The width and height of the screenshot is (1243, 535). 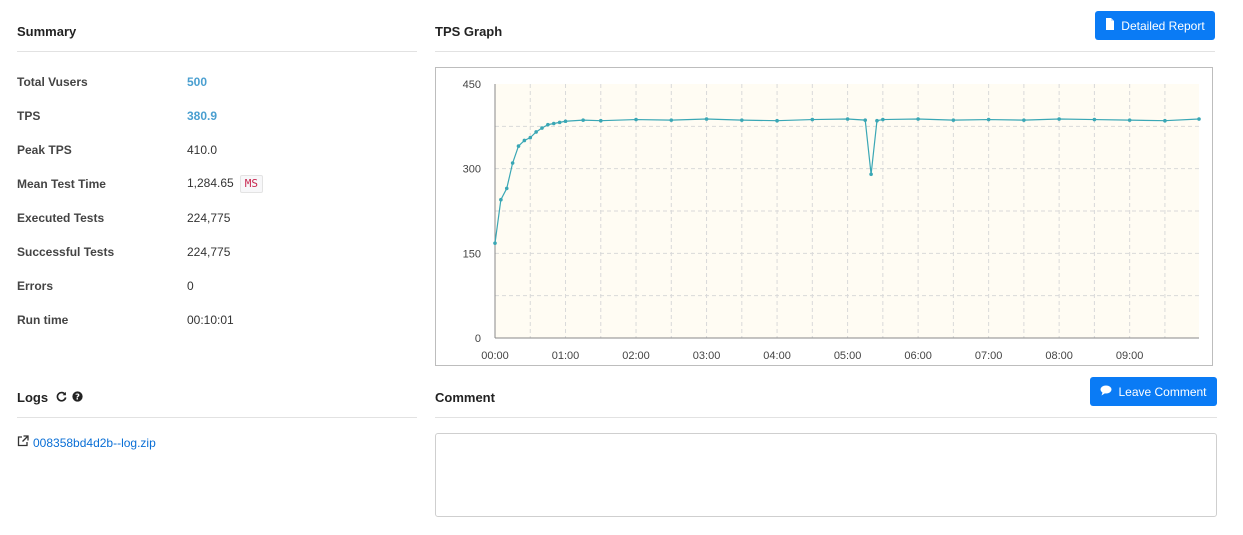 What do you see at coordinates (44, 150) in the screenshot?
I see `stat-label-peak-tps: Peak TPS` at bounding box center [44, 150].